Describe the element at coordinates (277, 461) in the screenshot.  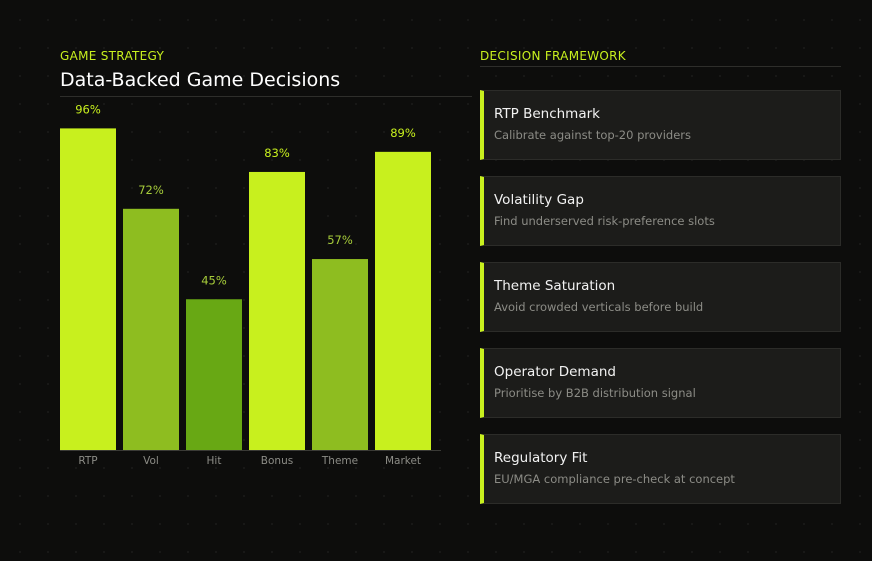
I see `category-label-bonus: Bonus` at that location.